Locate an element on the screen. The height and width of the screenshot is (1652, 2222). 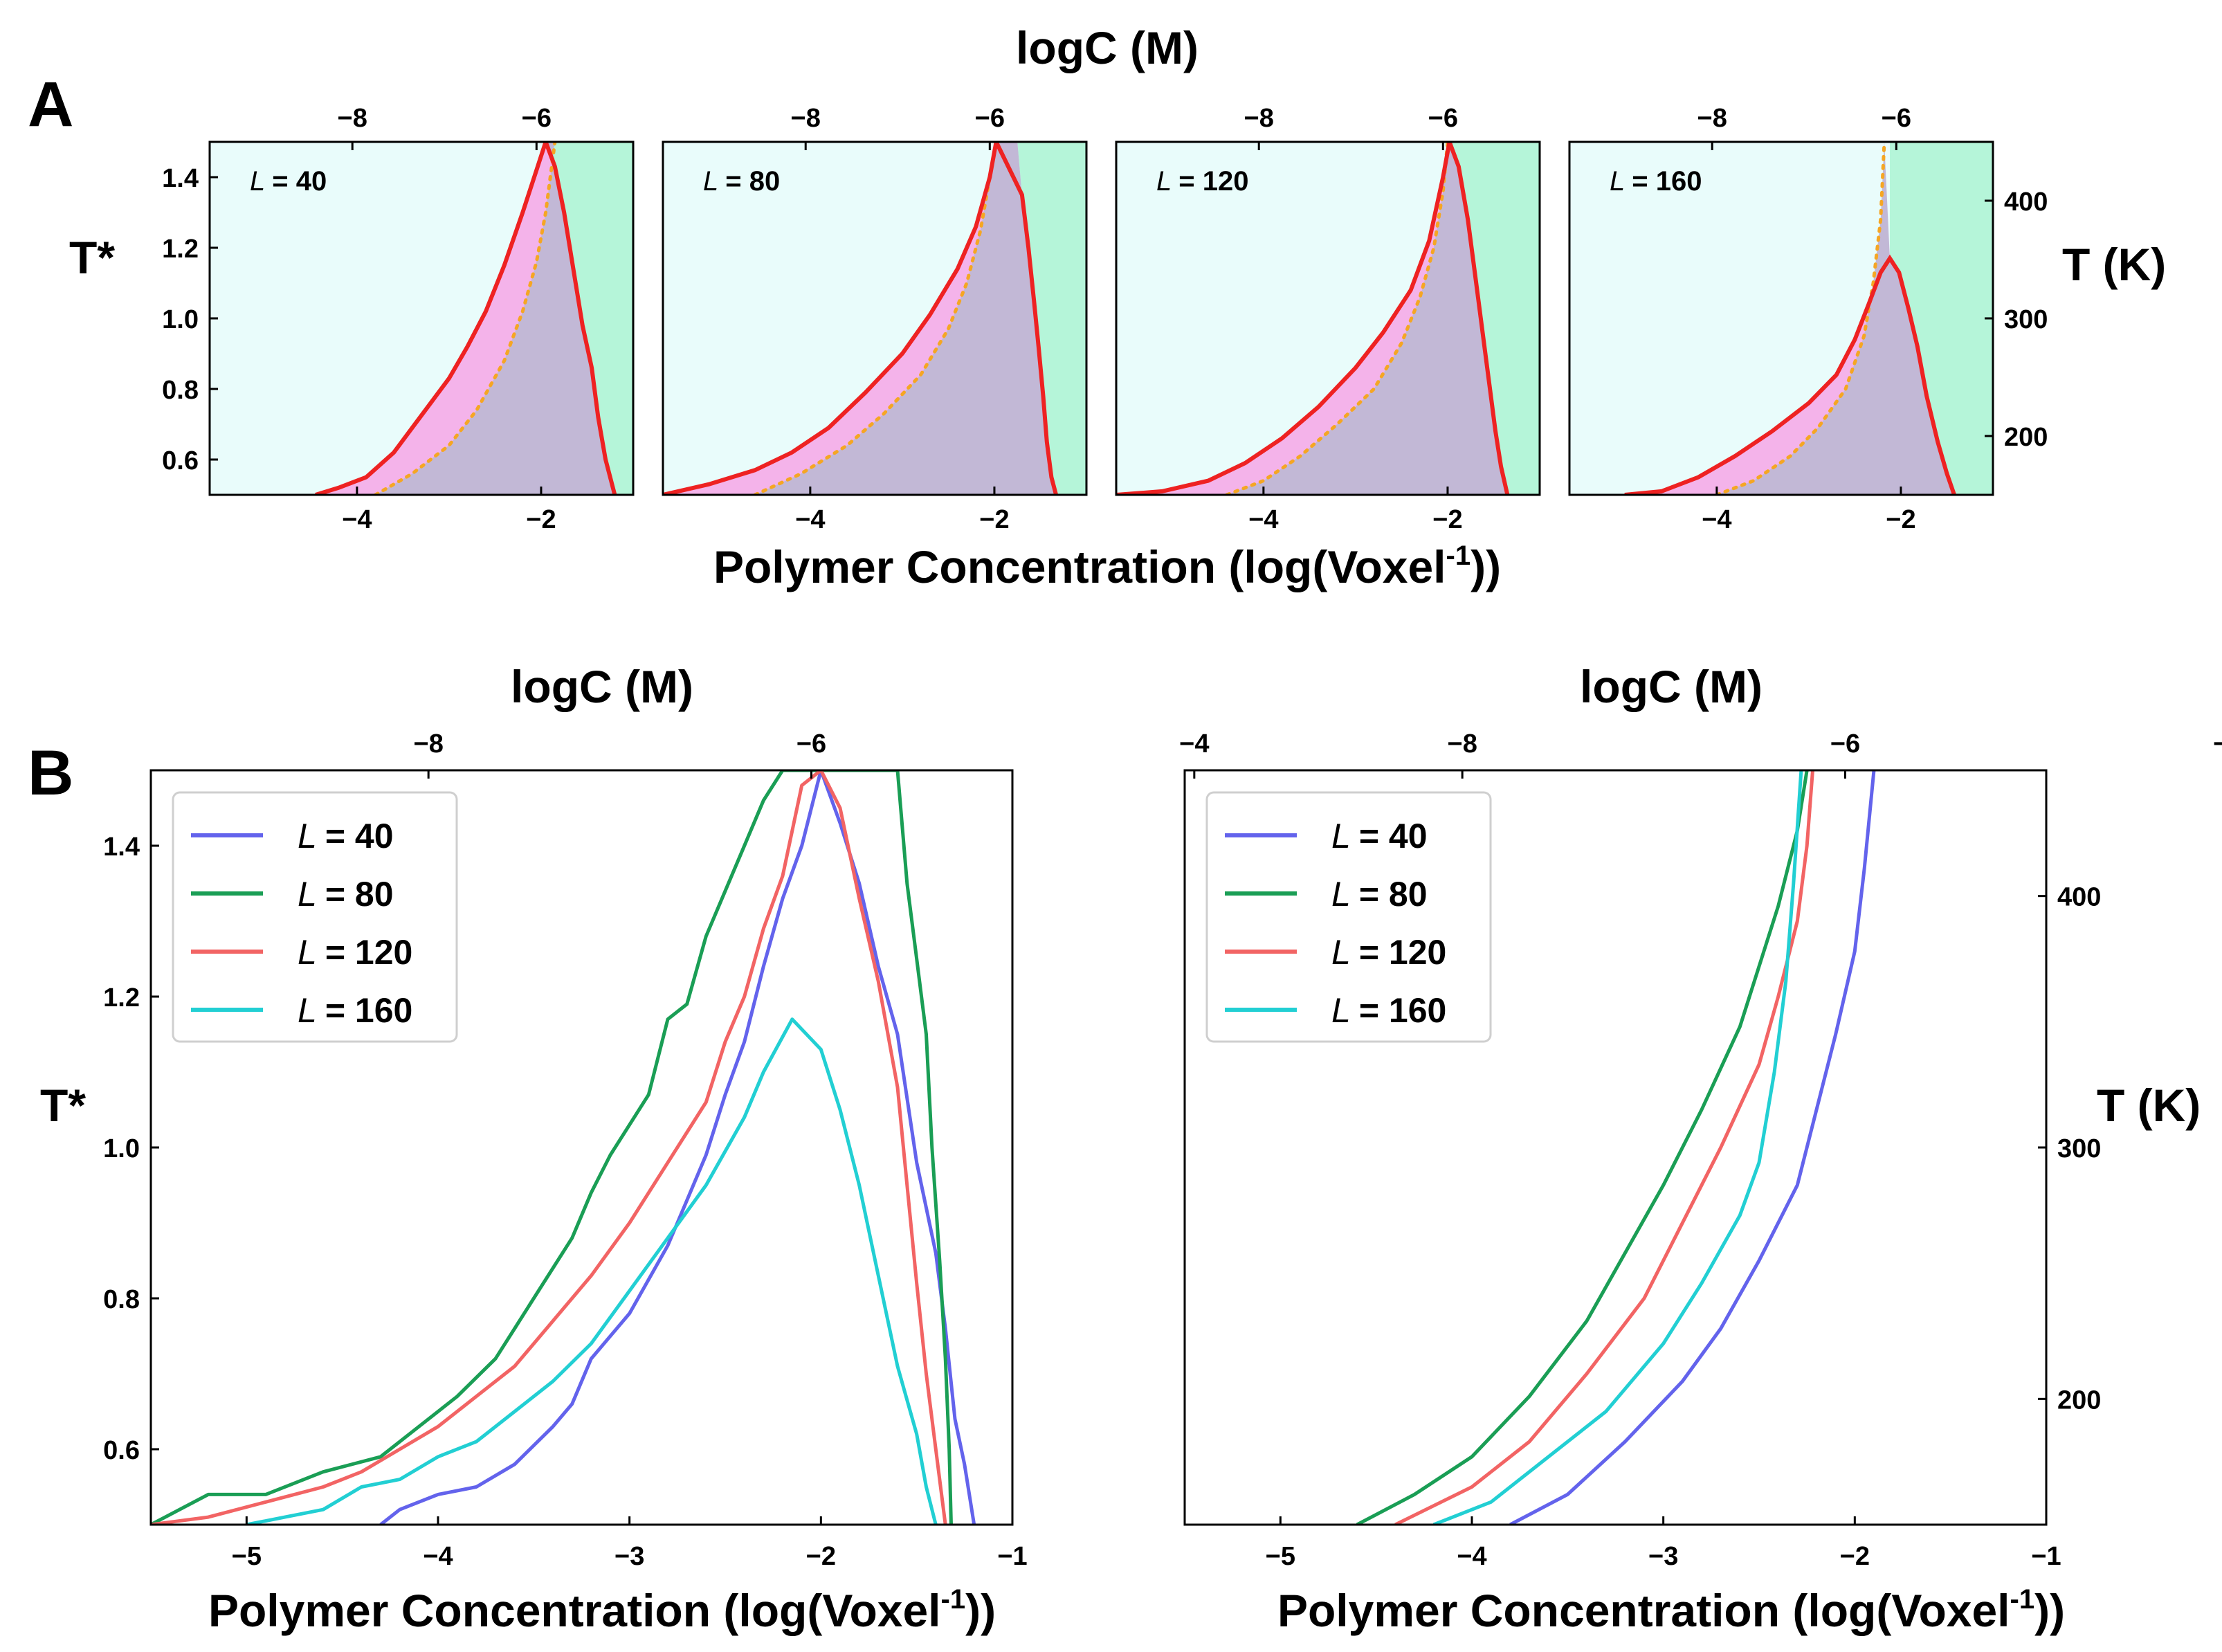
legend-value: = 40 is located at coordinates (1393, 836).